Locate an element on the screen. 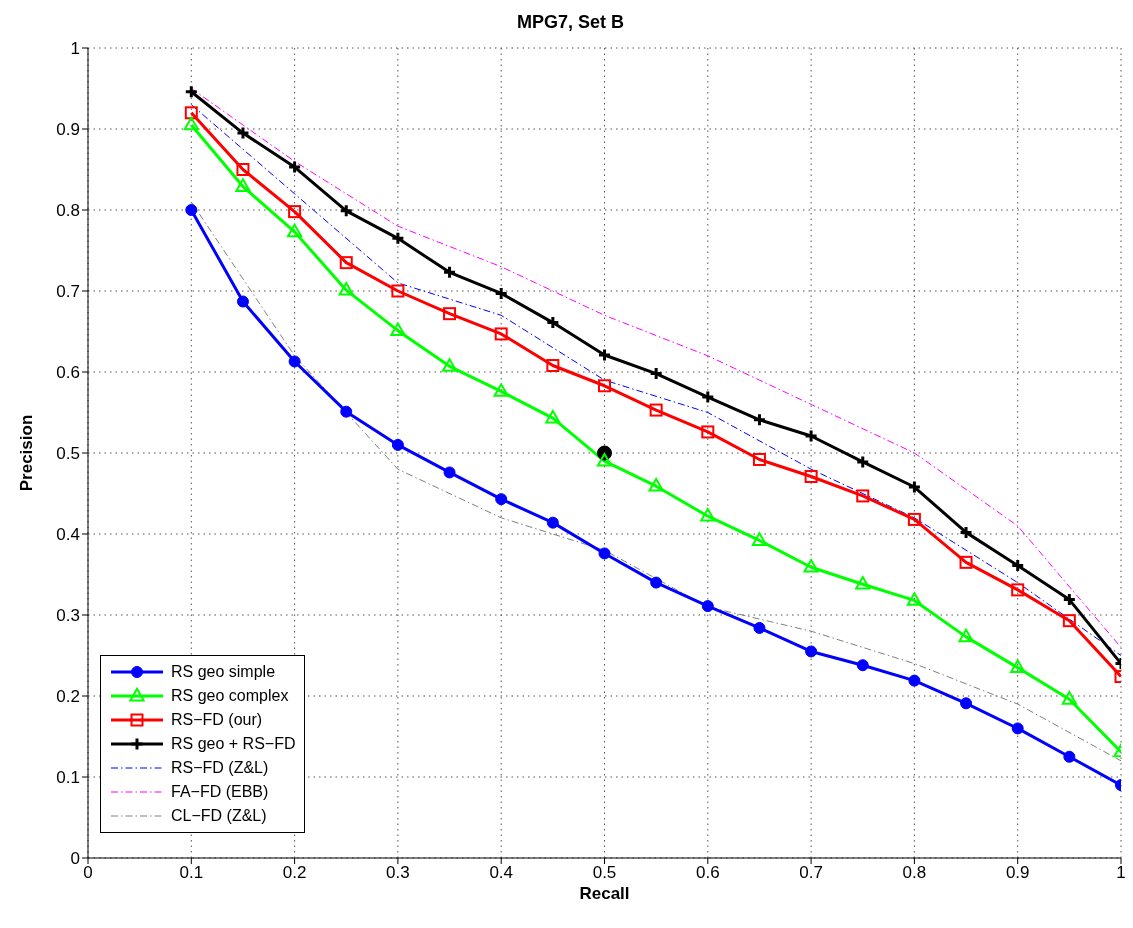  x-tick-label: 0.1 is located at coordinates (191, 873).